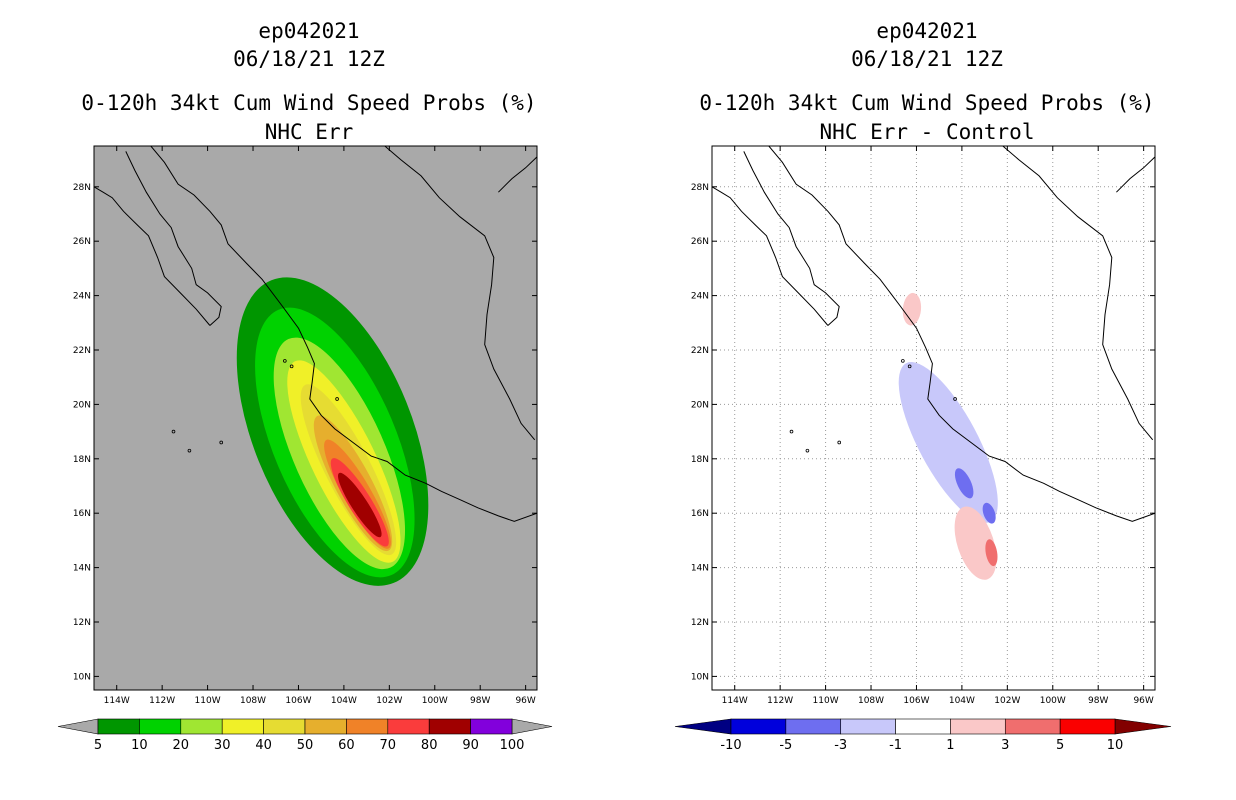  I want to click on left-colorbar-label-2: 20, so click(181, 745).